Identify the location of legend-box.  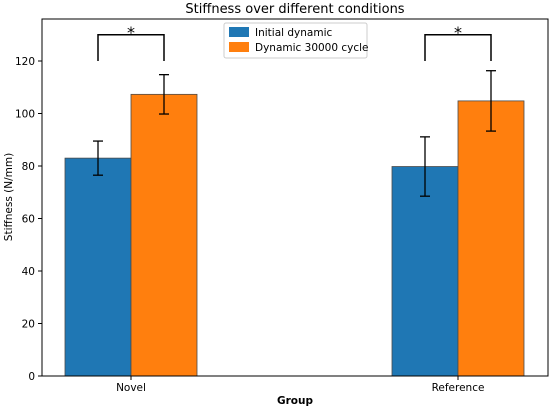
(295, 40).